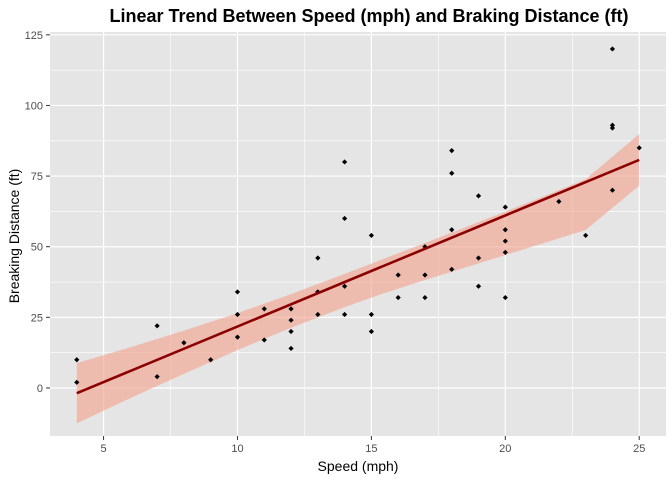  I want to click on x-tick-label: 5, so click(104, 449).